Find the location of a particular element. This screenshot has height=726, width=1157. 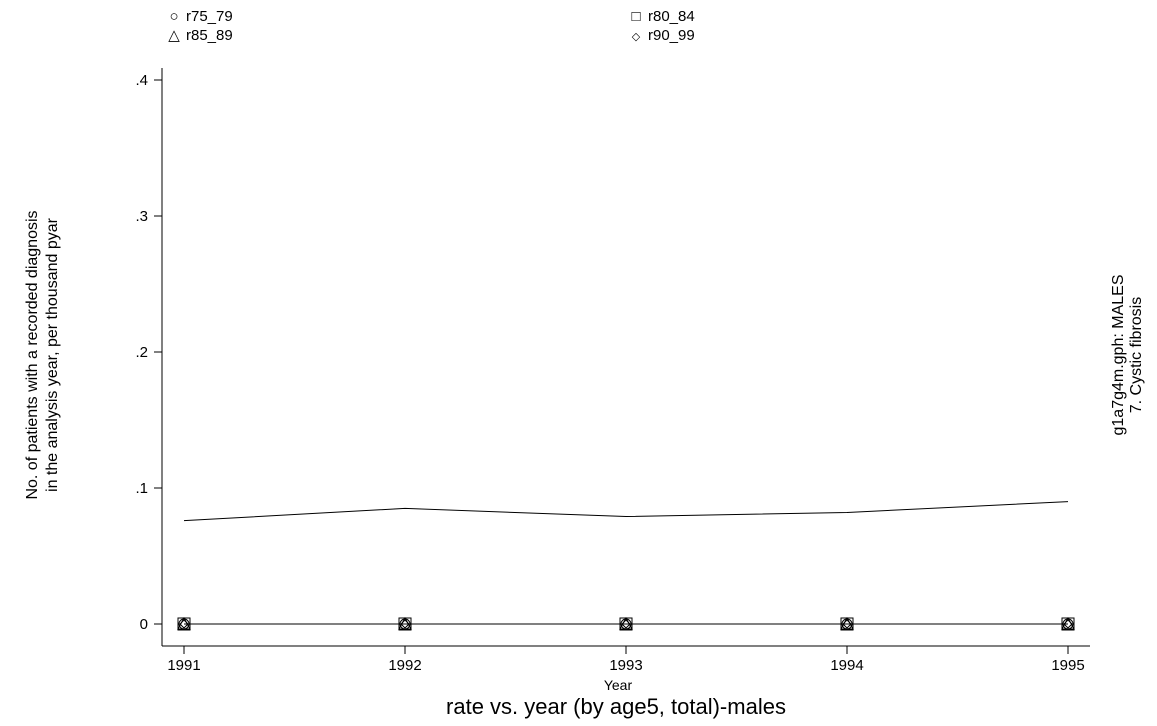

right-side-label: g1a7g4m.gph: MALES 7. Cystic fibrosis is located at coordinates (1128, 355).